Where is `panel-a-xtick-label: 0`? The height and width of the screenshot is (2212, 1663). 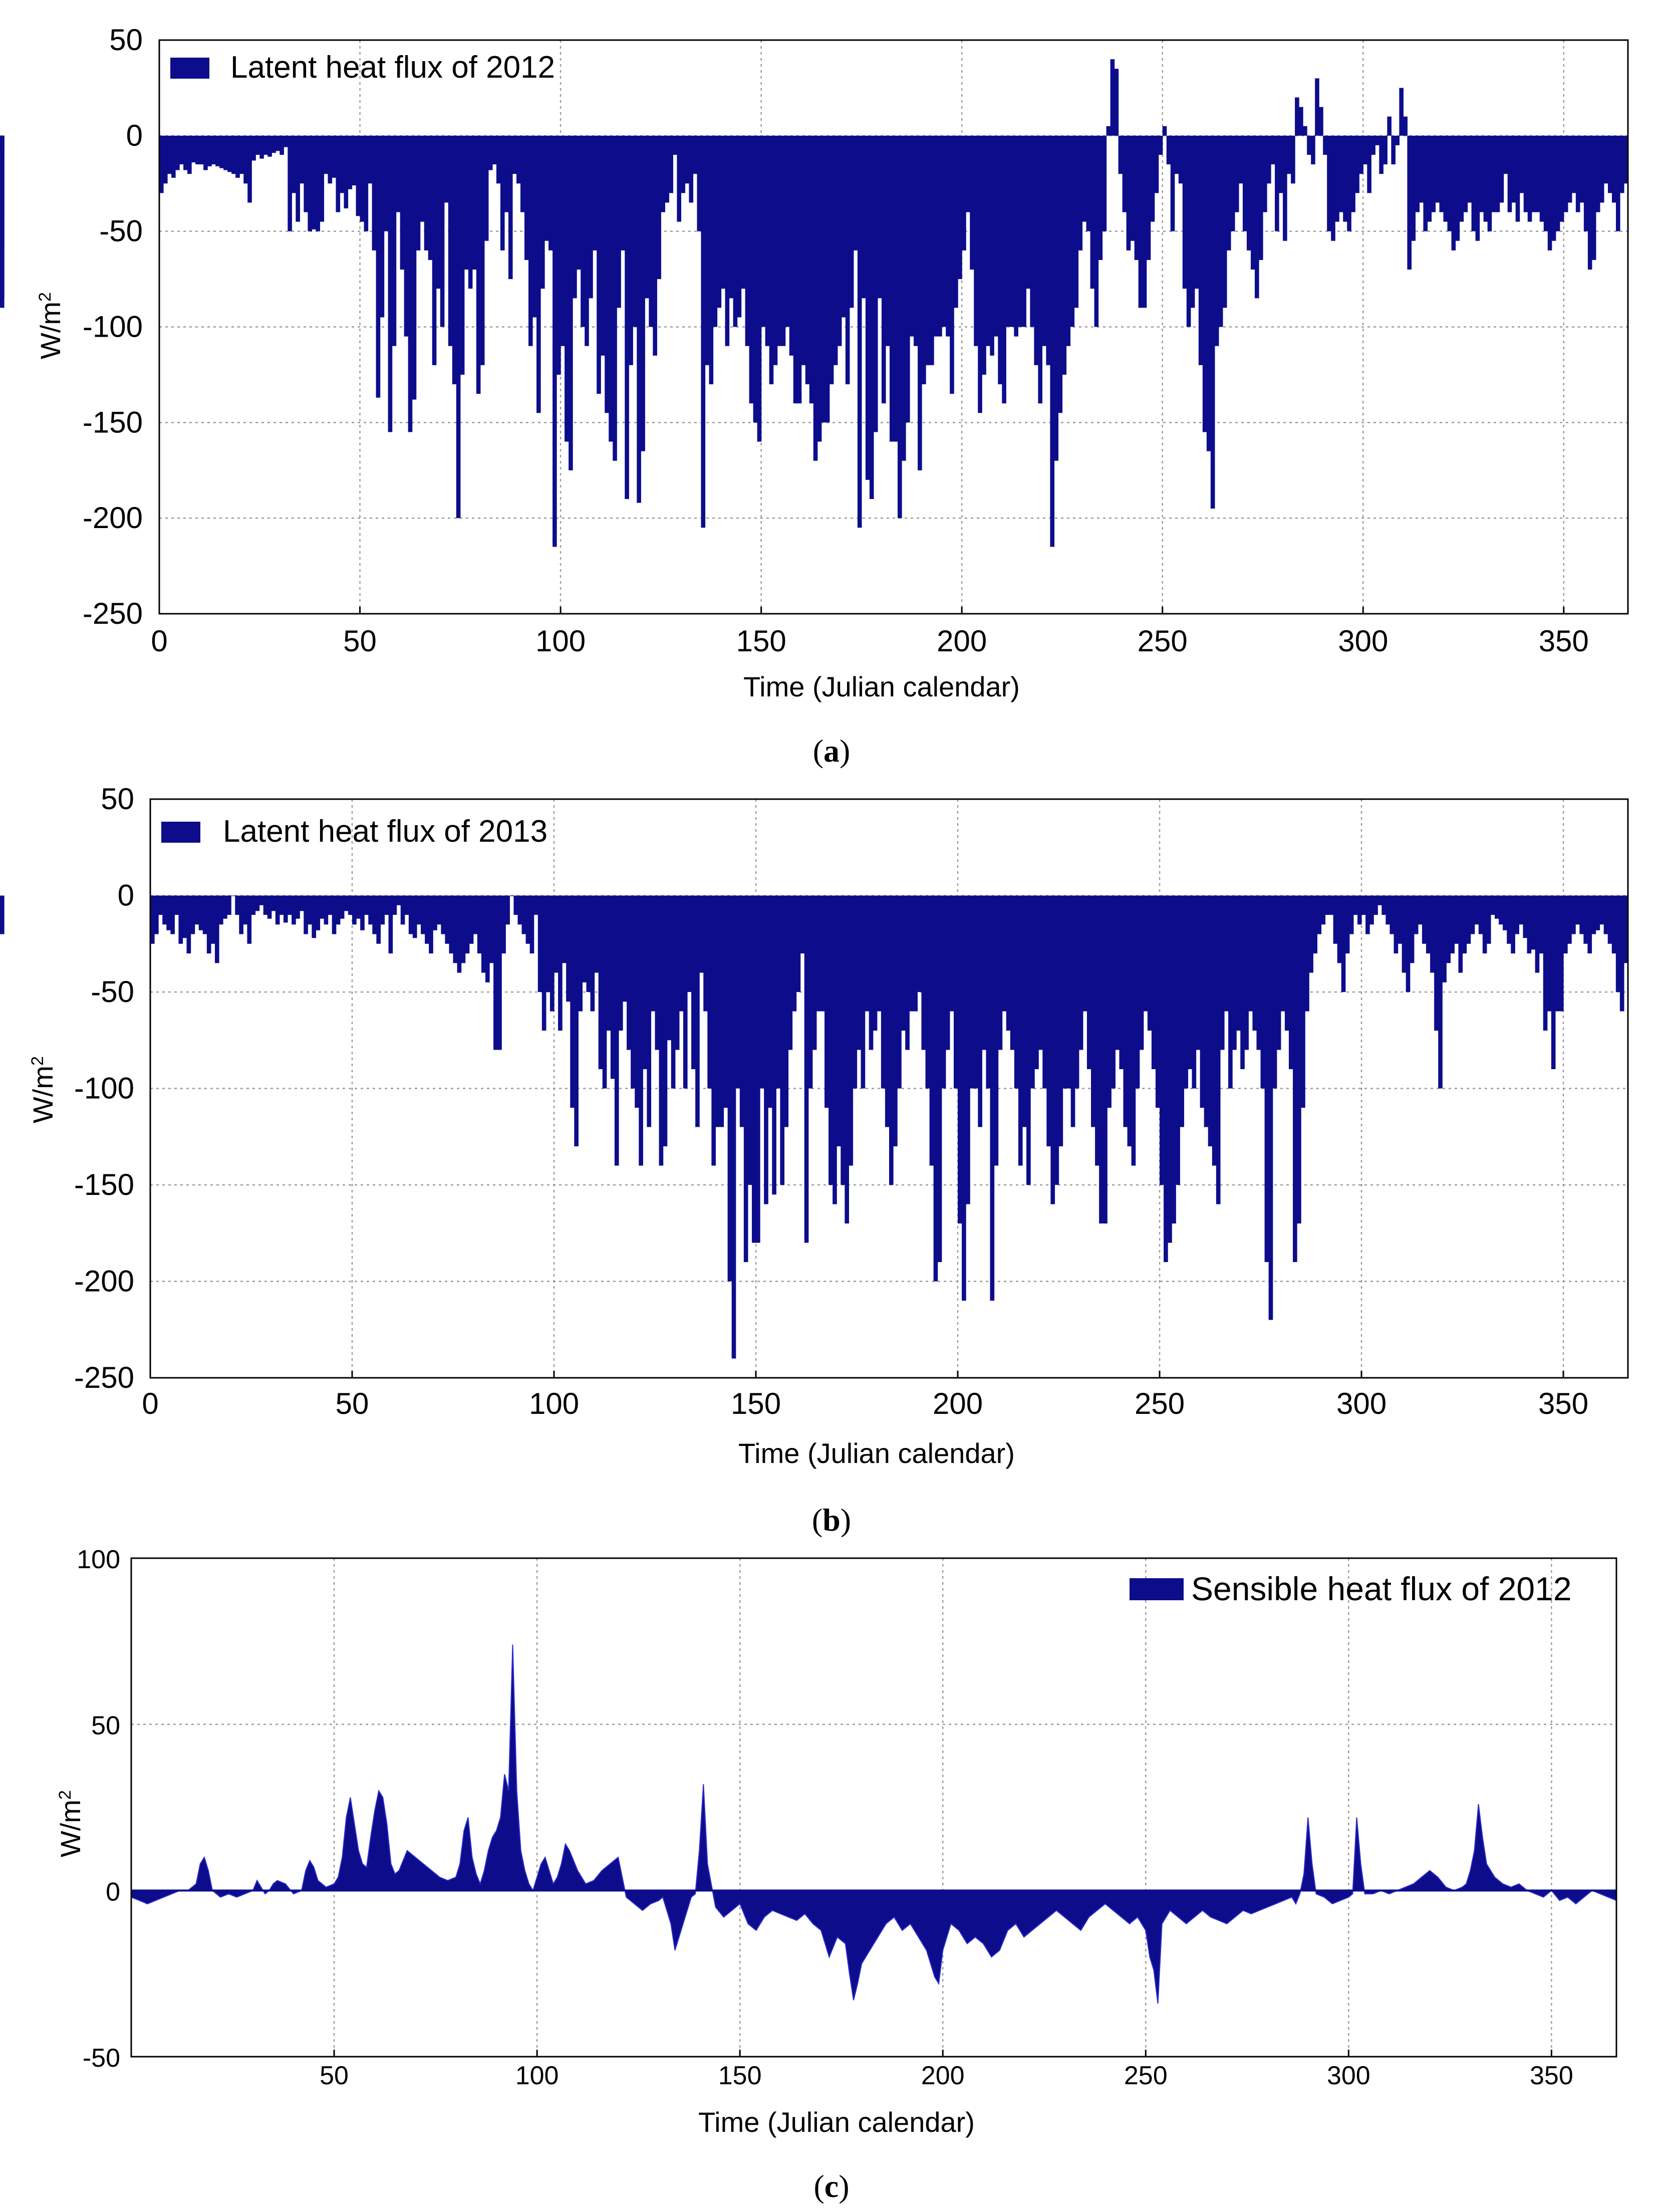
panel-a-xtick-label: 0 is located at coordinates (159, 641).